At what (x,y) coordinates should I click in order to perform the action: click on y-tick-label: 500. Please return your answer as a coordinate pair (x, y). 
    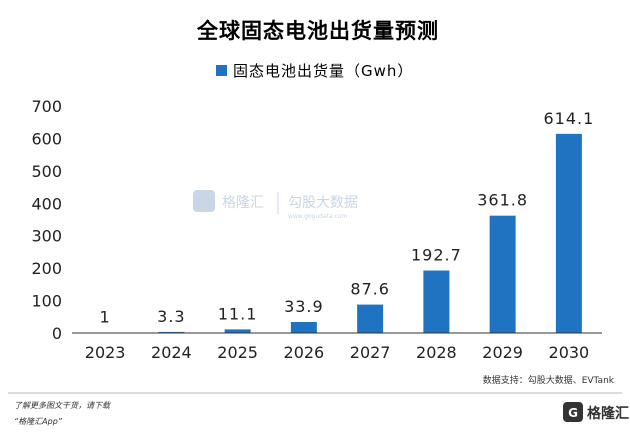
    Looking at the image, I should click on (46, 171).